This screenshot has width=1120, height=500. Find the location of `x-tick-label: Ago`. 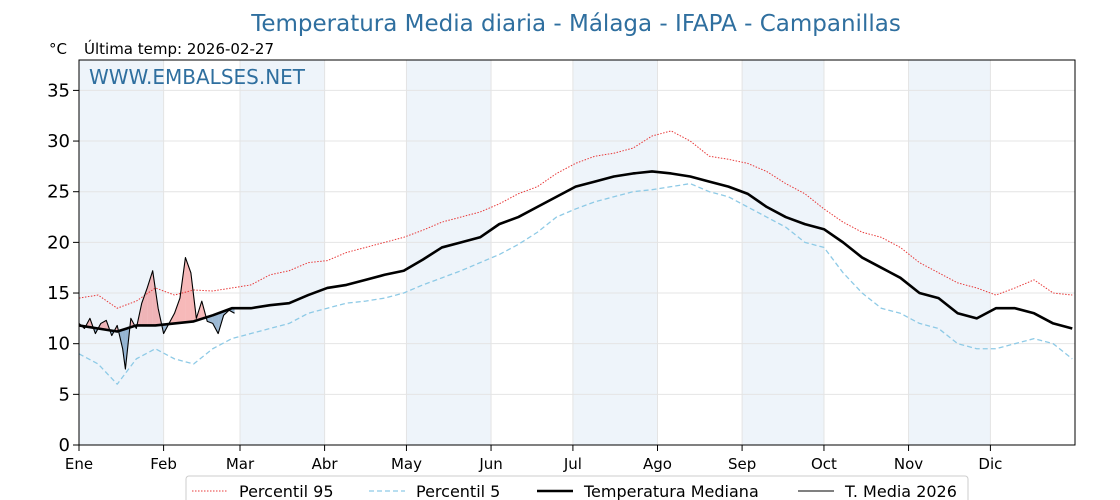

x-tick-label: Ago is located at coordinates (657, 464).